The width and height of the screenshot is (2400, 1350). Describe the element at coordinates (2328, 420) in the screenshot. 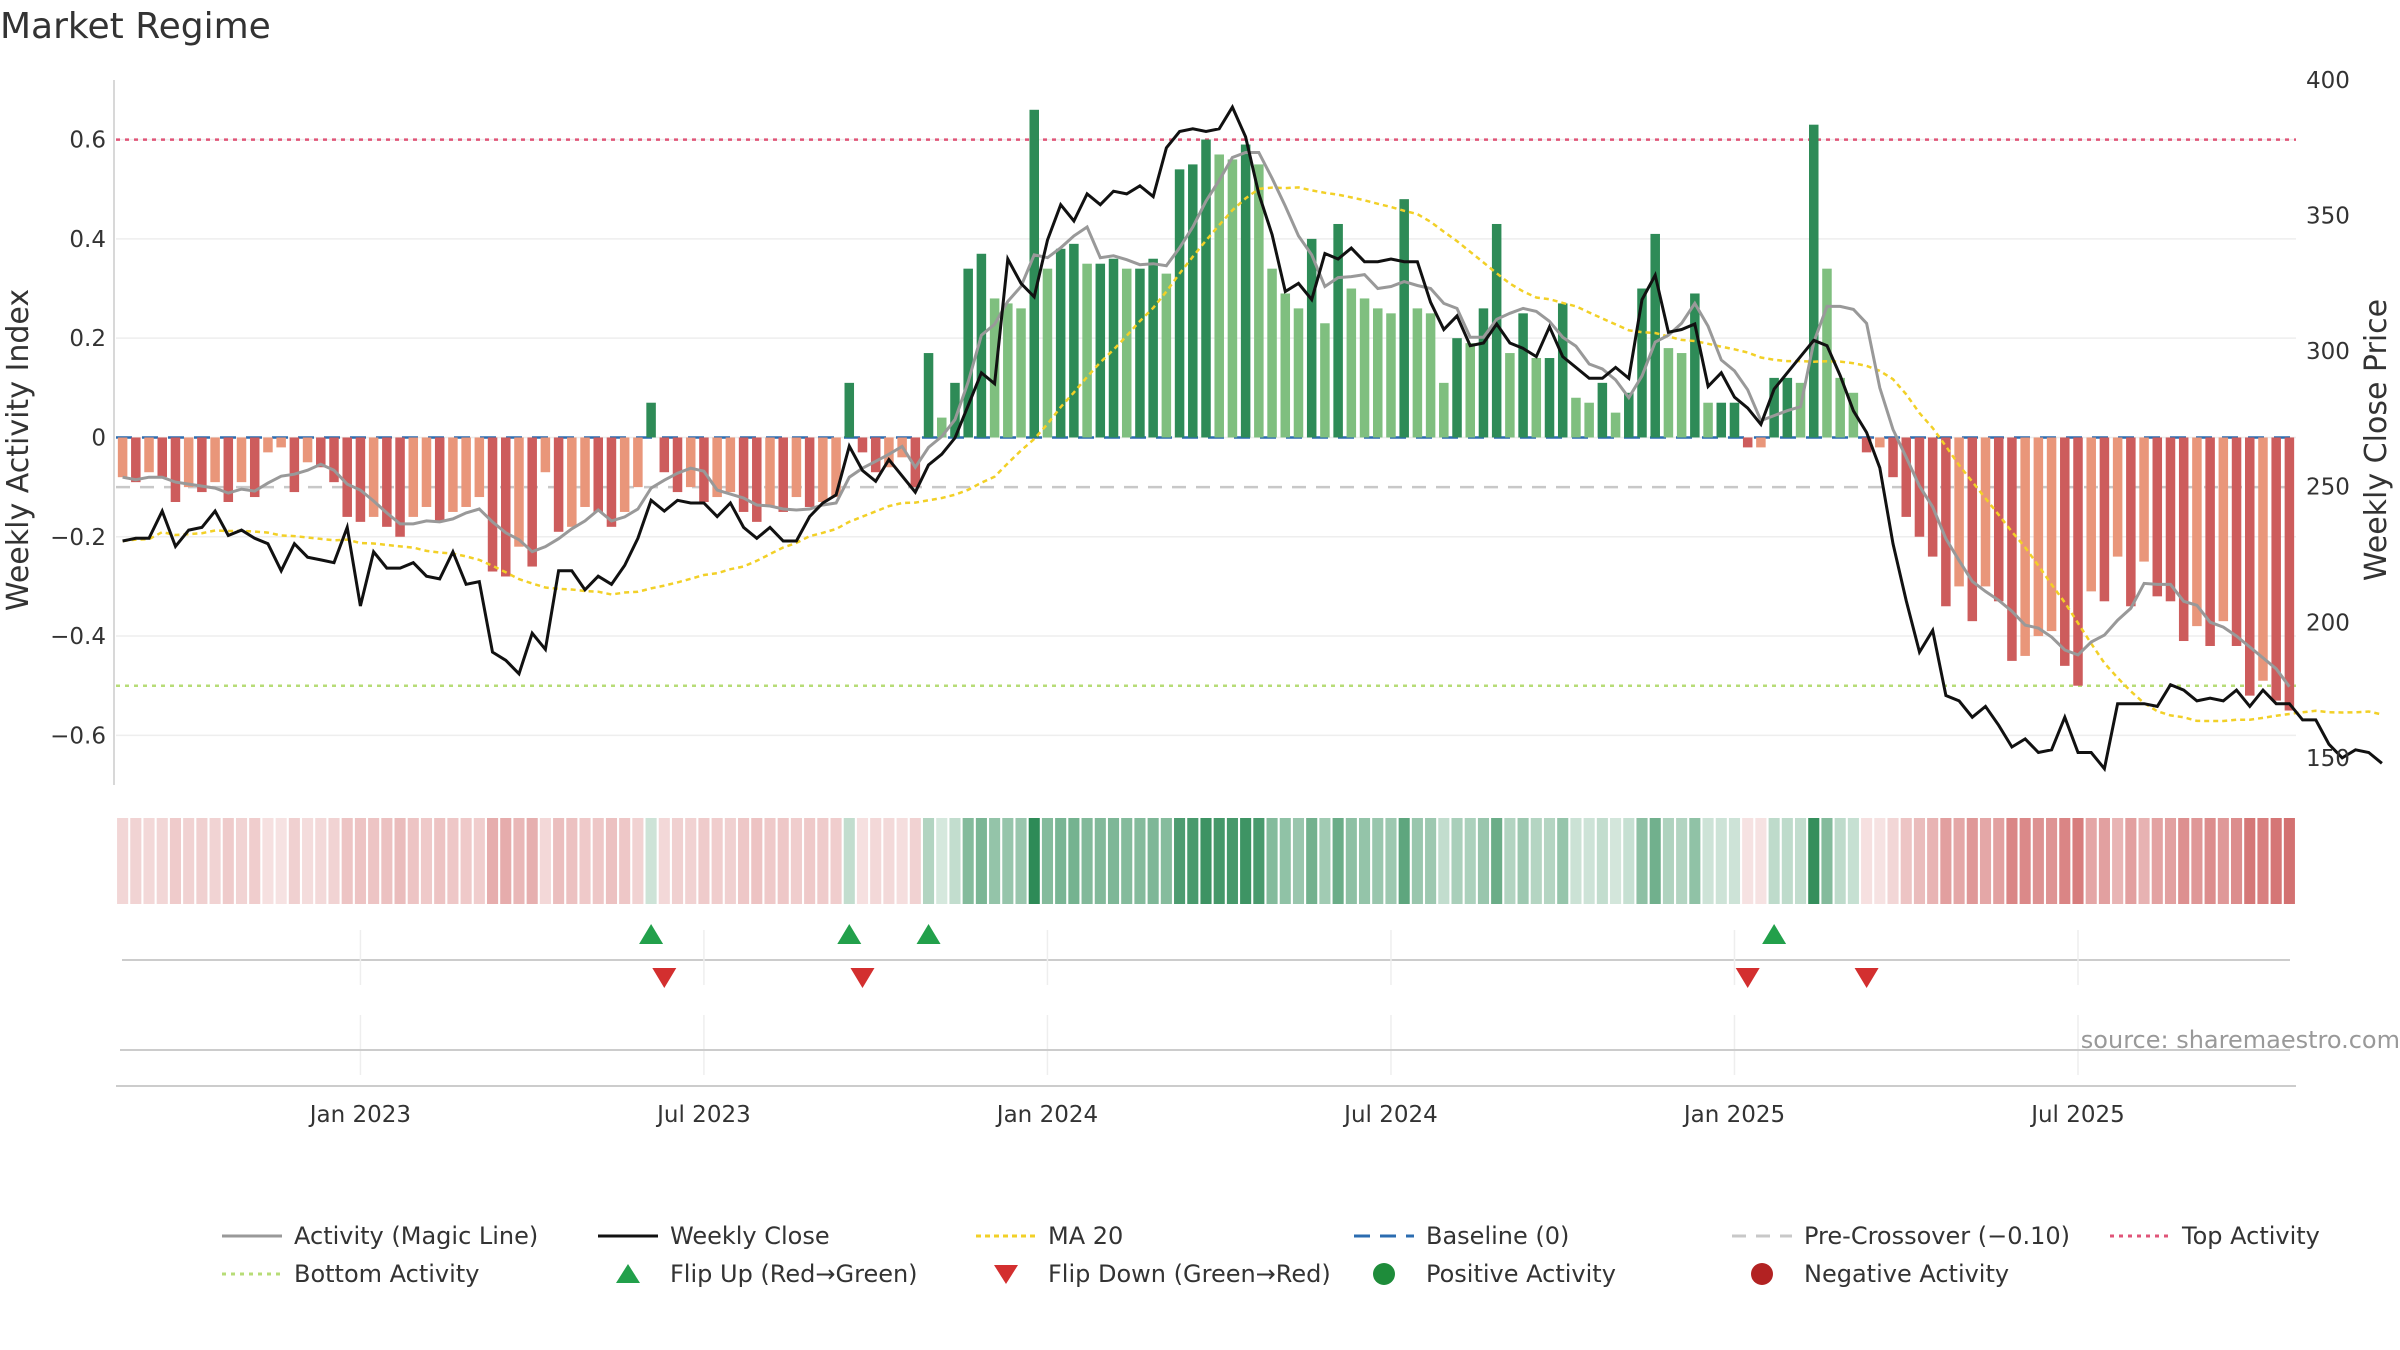

I see `y-right-ticks: 400 350 300 250 200 150` at that location.